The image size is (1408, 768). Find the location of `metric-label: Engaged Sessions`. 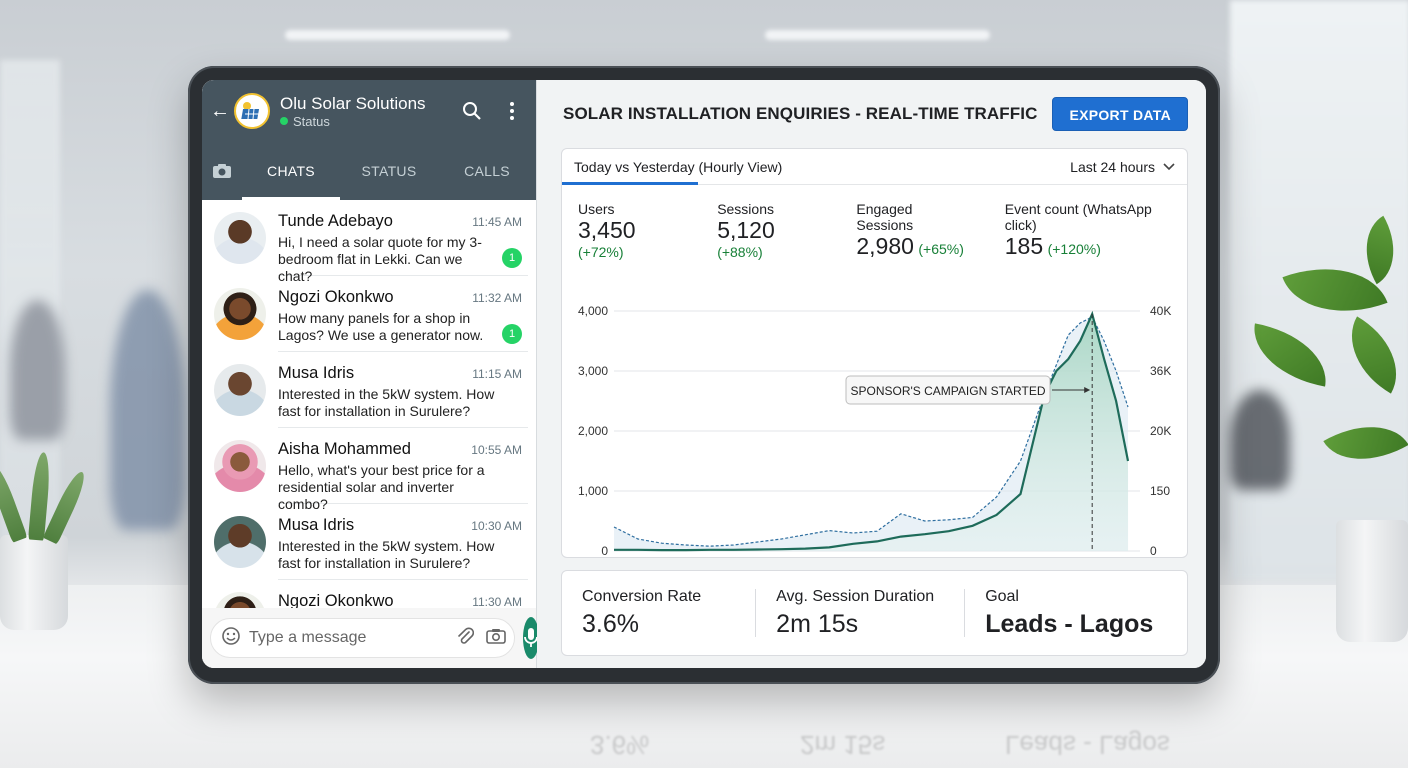

metric-label: Engaged Sessions is located at coordinates (885, 217).